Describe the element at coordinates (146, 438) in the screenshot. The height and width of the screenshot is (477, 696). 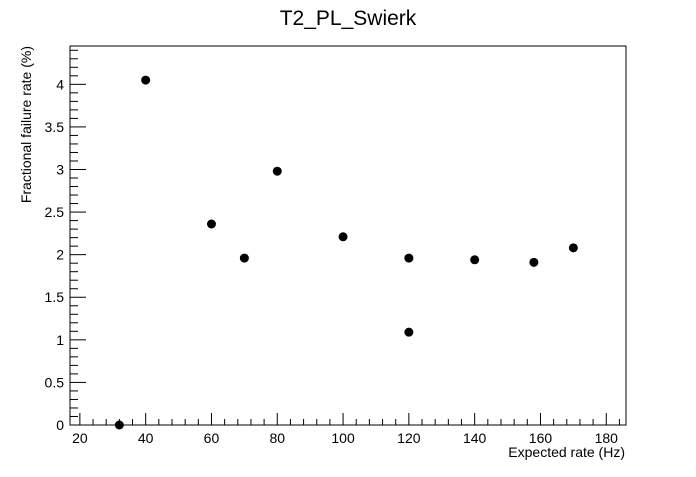
I see `x-tick-label: 40` at that location.